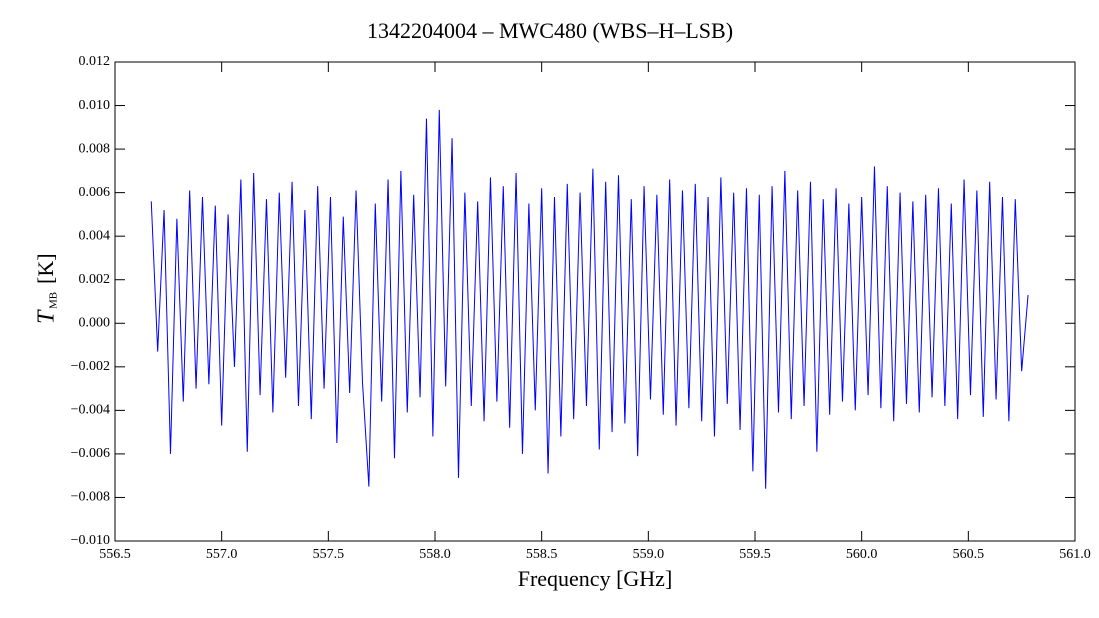 The width and height of the screenshot is (1099, 618). What do you see at coordinates (95, 61) in the screenshot?
I see `y-tick-label: 0.012` at bounding box center [95, 61].